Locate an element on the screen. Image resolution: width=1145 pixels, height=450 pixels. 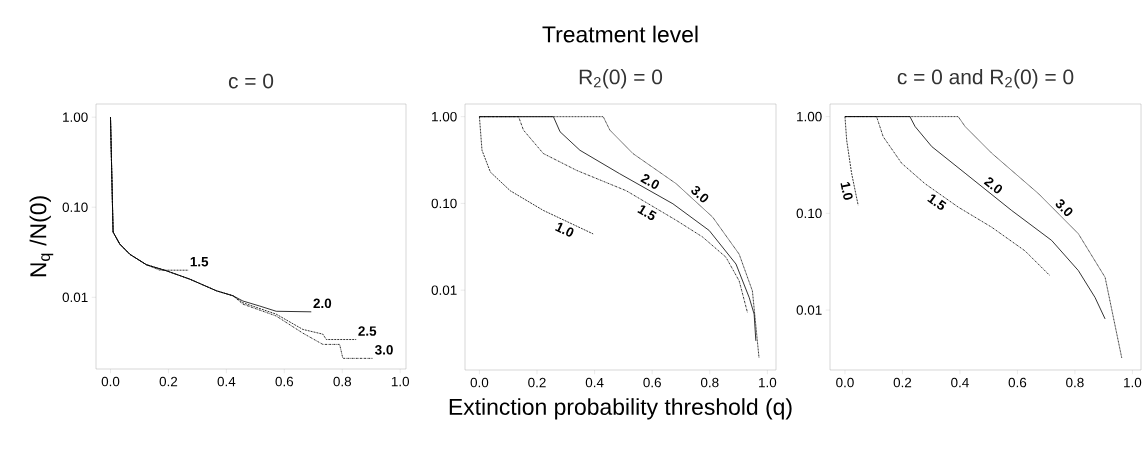
series-label: 2.5 is located at coordinates (367, 331).